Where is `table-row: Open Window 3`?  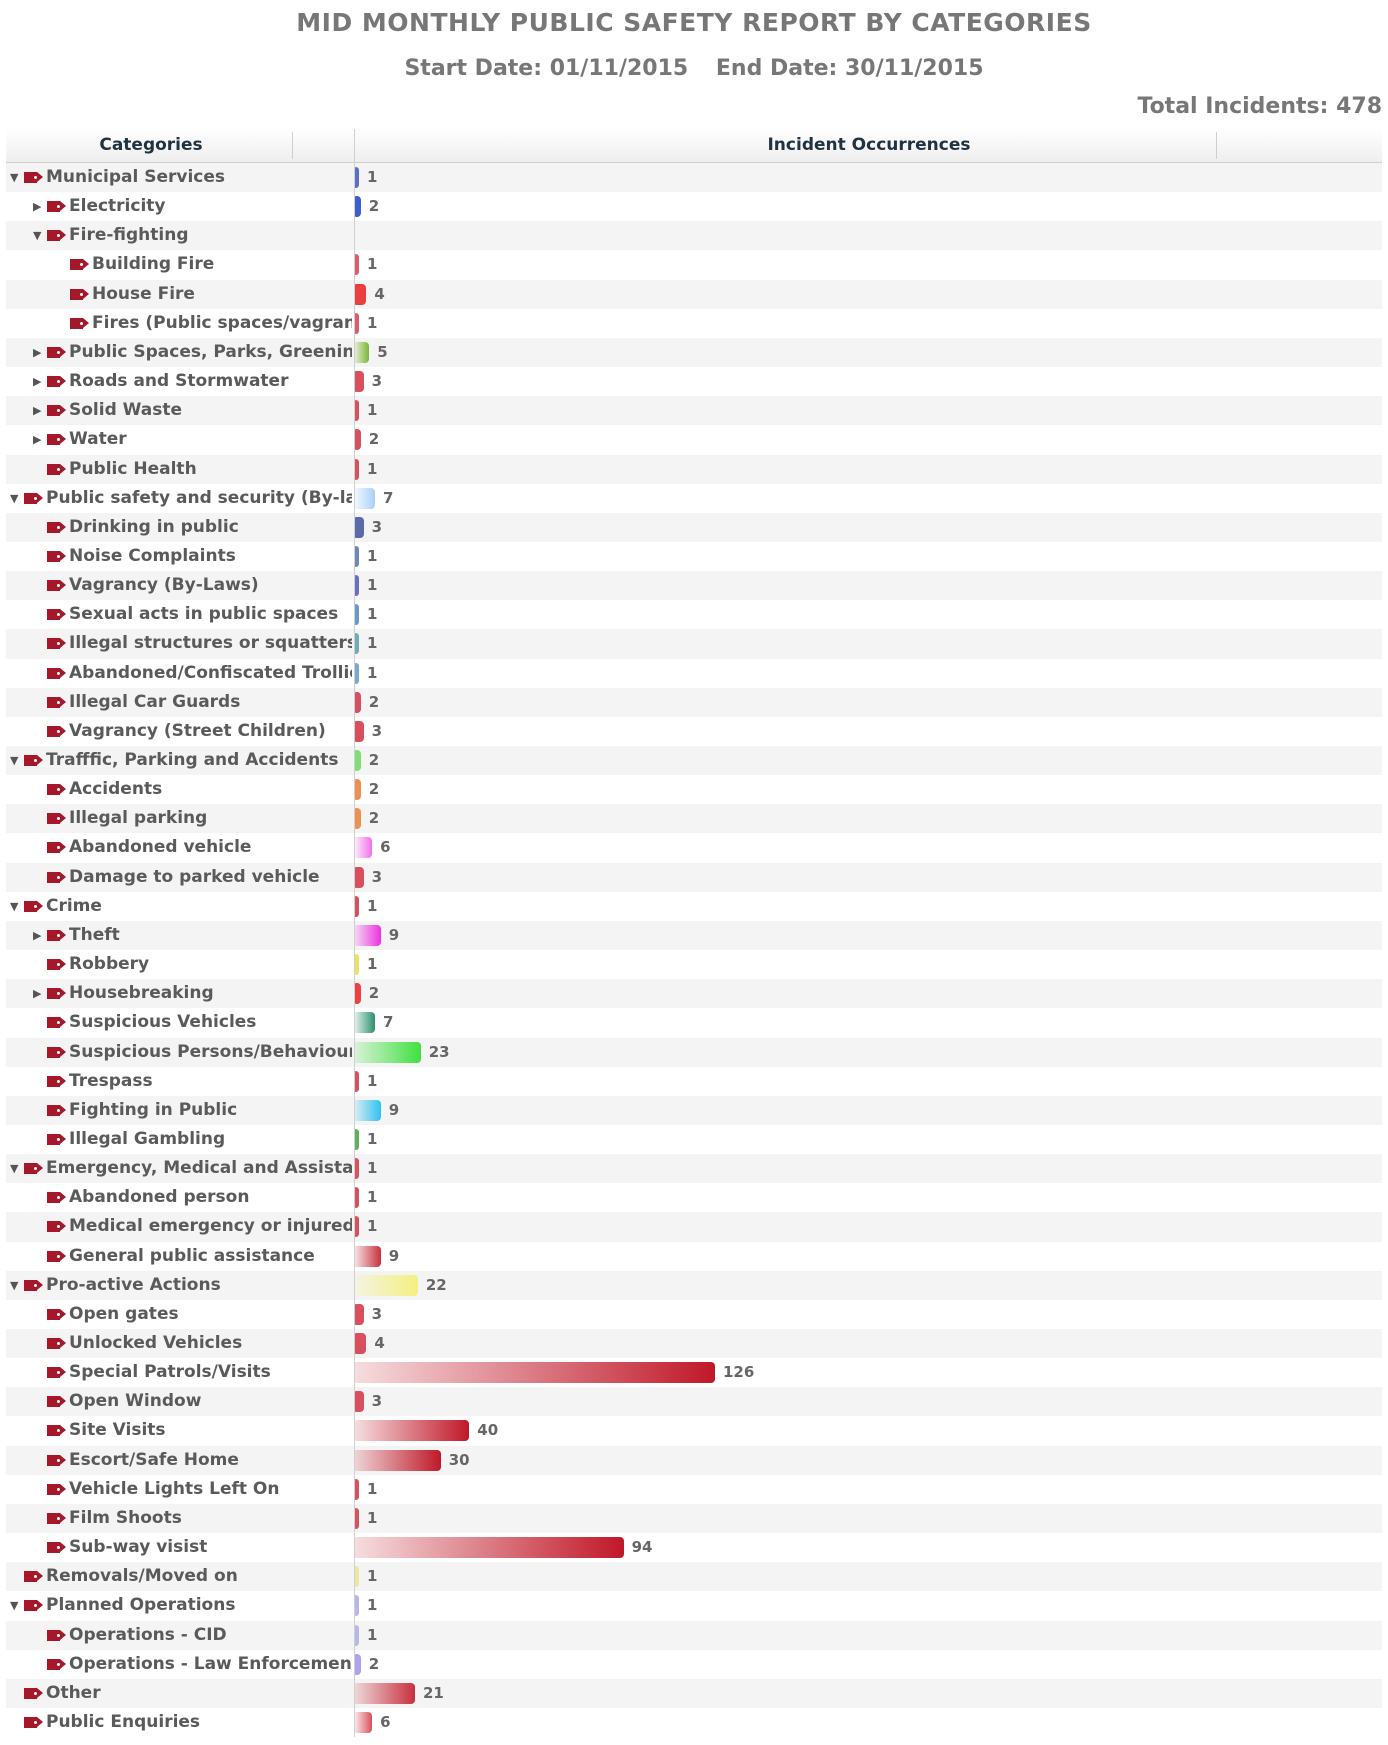
table-row: Open Window 3 is located at coordinates (694, 1402).